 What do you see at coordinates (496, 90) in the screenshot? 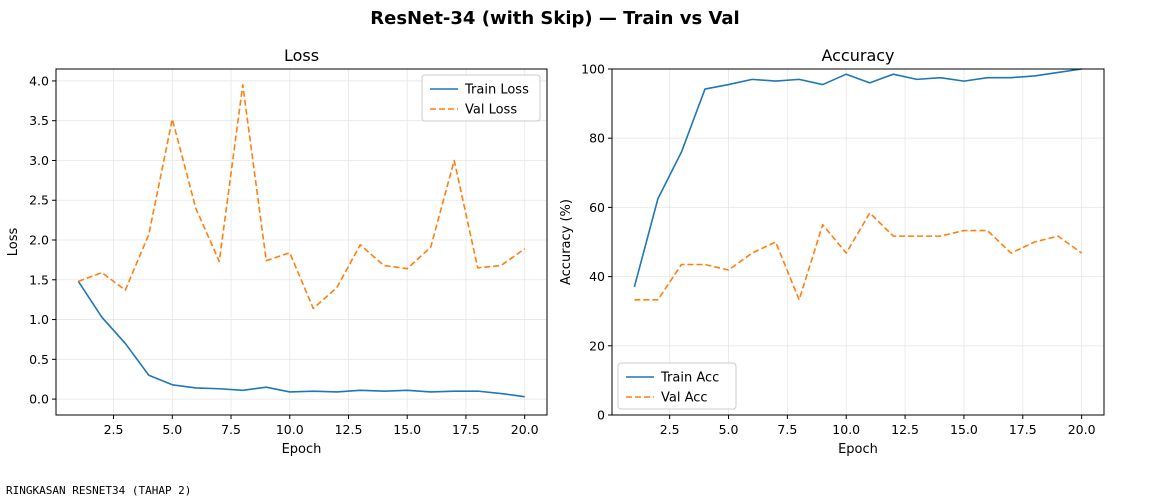
I see `legend-label: Train Loss` at bounding box center [496, 90].